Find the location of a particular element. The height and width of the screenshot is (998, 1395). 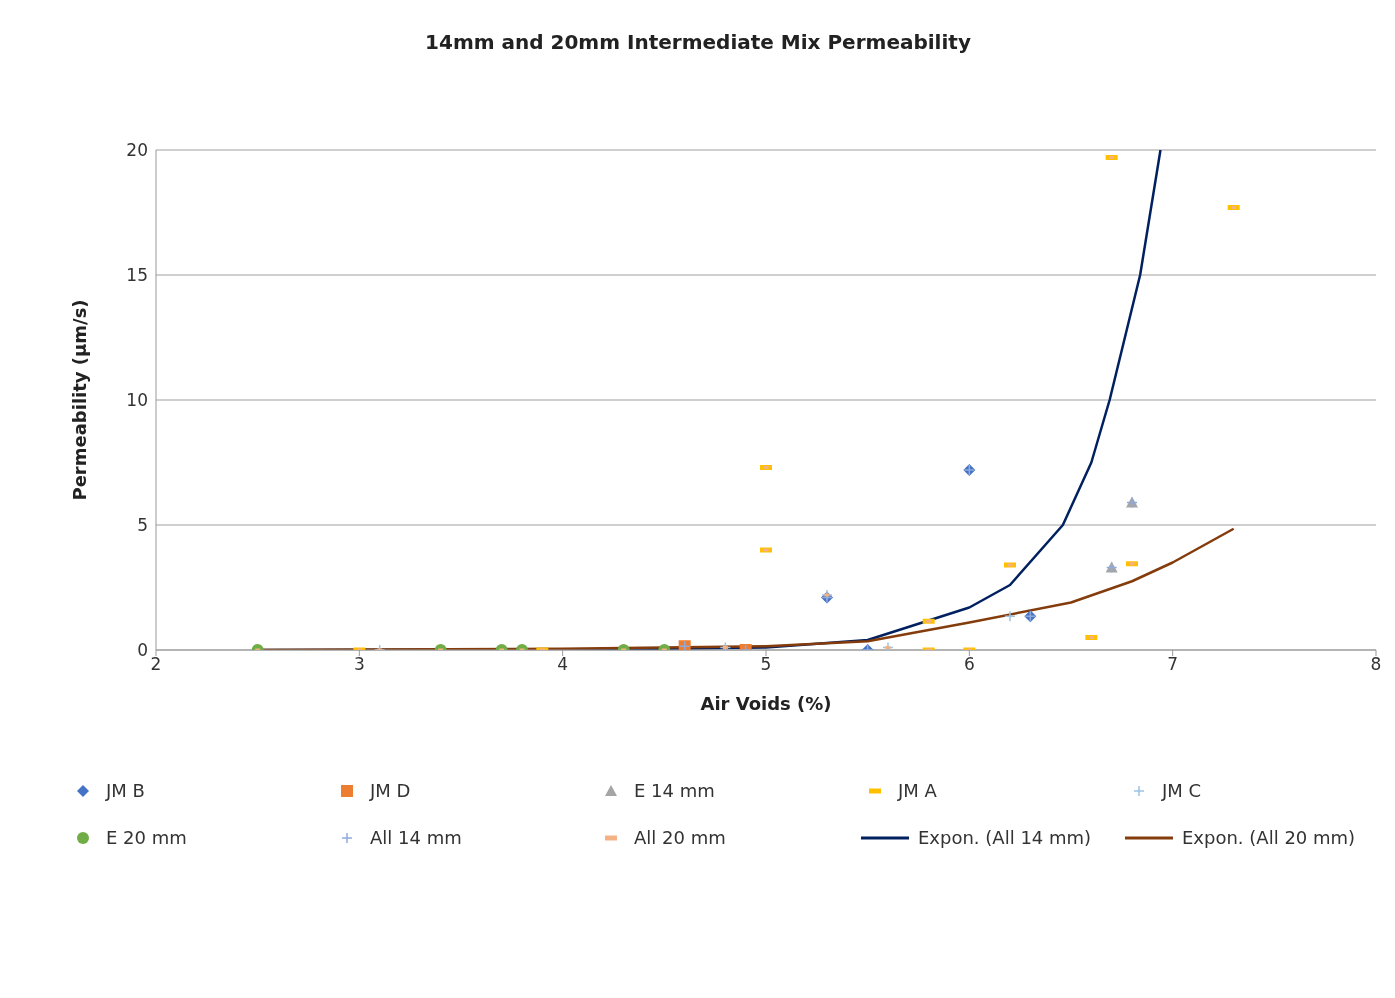

y-tick-label: 20 is located at coordinates (137, 150).